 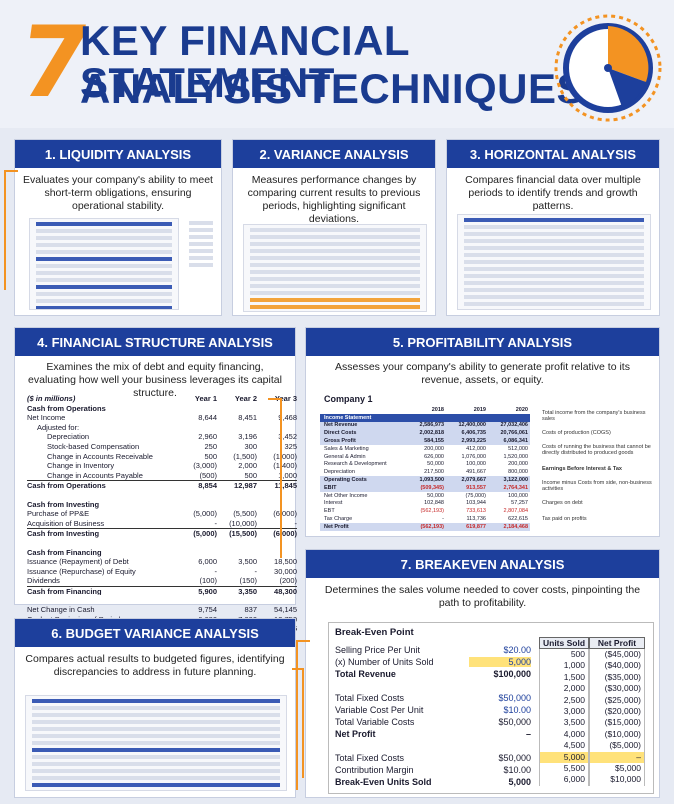 What do you see at coordinates (379, 710) in the screenshot?
I see `breakeven-label: Variable Cost Per Unit` at bounding box center [379, 710].